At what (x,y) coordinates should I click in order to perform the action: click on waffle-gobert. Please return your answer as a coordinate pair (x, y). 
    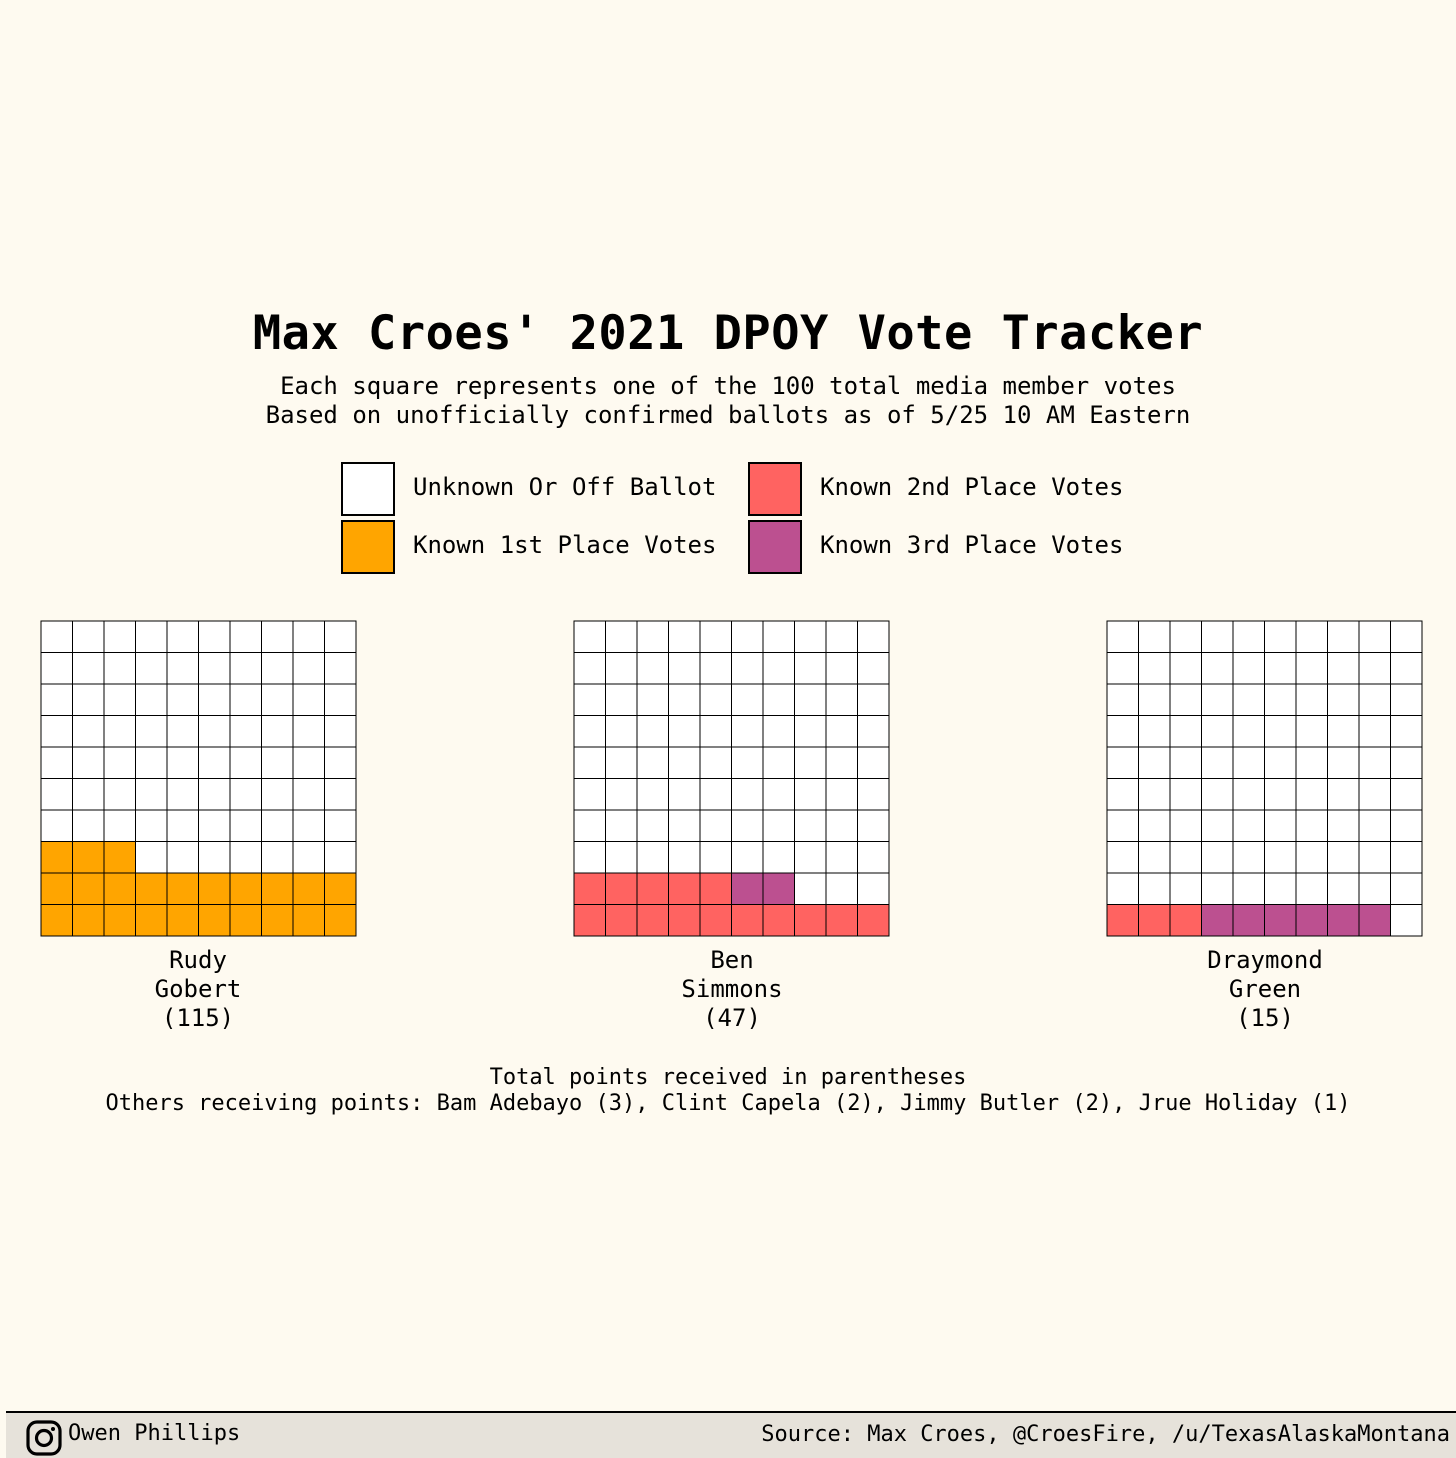
    Looking at the image, I should click on (199, 779).